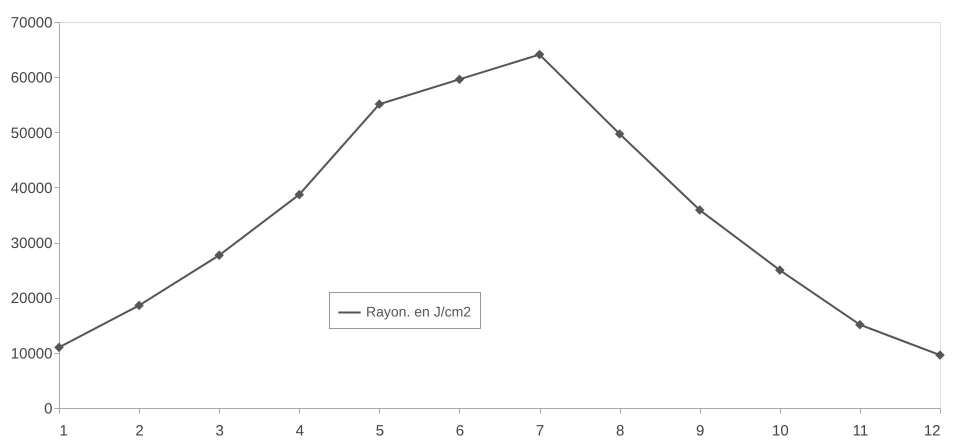  I want to click on y-tick-label: 20000, so click(31, 299).